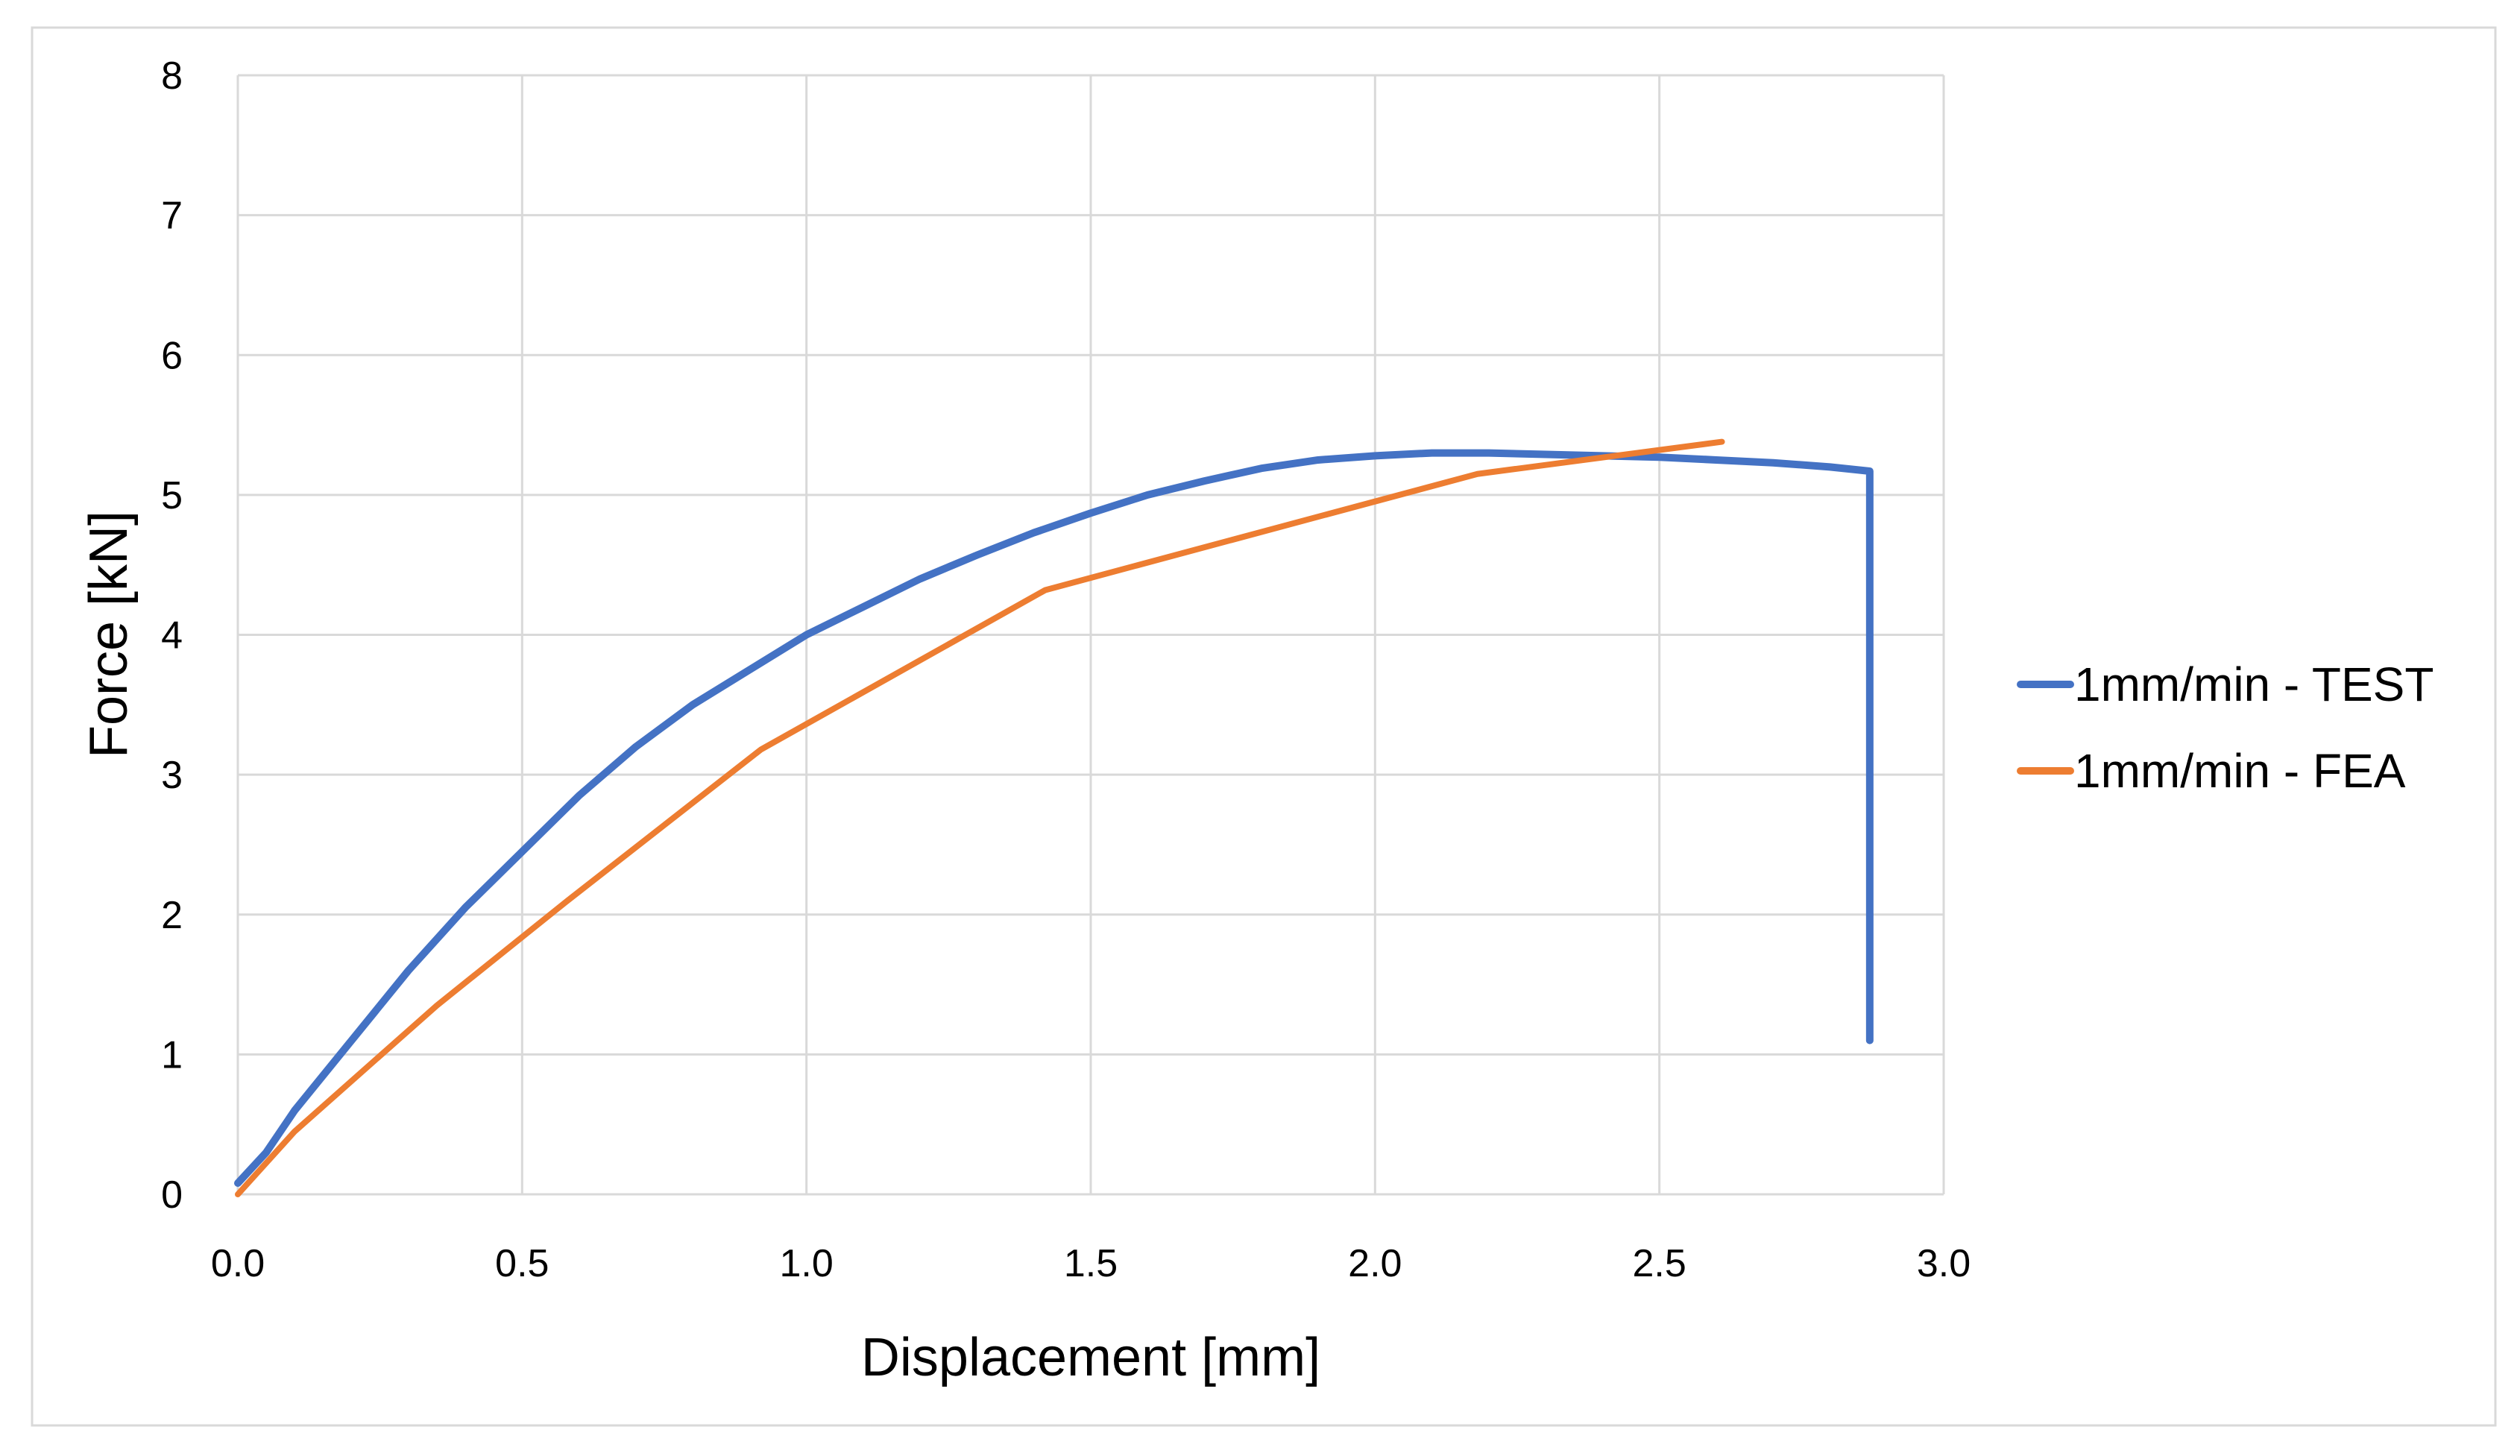  What do you see at coordinates (1375, 1263) in the screenshot?
I see `x-tick-label: 2.0` at bounding box center [1375, 1263].